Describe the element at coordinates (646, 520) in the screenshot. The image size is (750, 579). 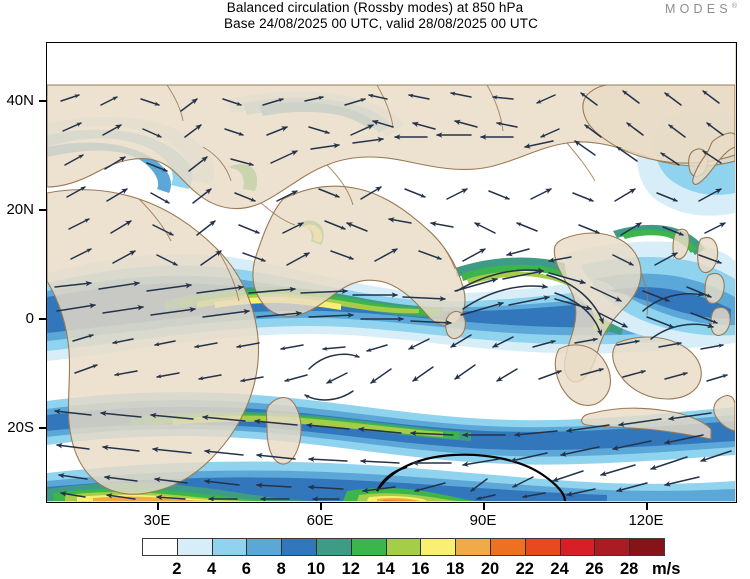
I see `xtick-label-120e: 120E` at that location.